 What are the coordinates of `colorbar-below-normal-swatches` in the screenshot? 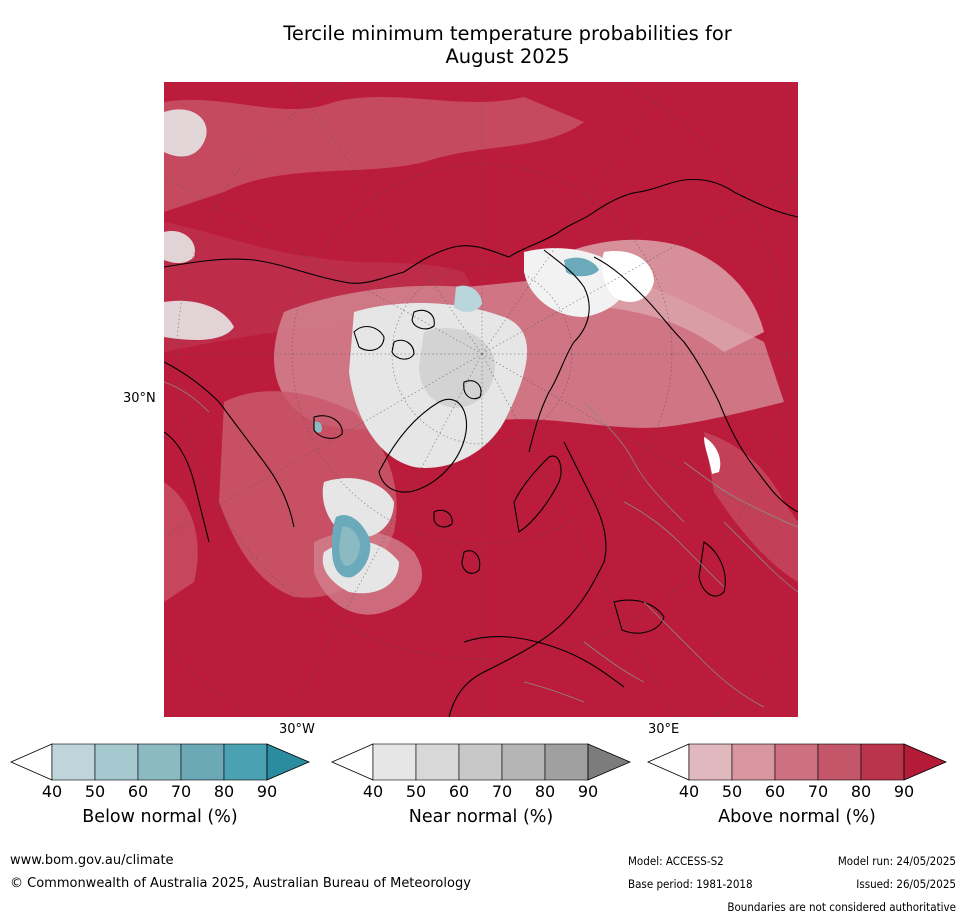 It's located at (160, 762).